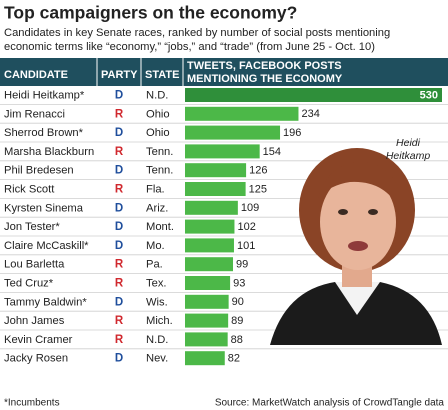 Image resolution: width=448 pixels, height=410 pixels. What do you see at coordinates (45, 302) in the screenshot?
I see `candidate-name: Tammy Baldwin*` at bounding box center [45, 302].